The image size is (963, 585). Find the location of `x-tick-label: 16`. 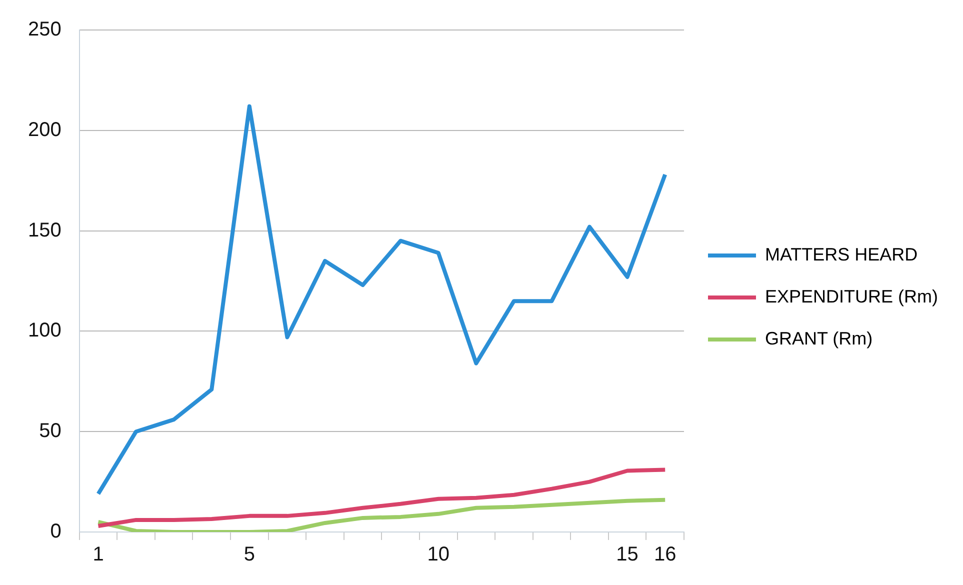

x-tick-label: 16 is located at coordinates (665, 555).